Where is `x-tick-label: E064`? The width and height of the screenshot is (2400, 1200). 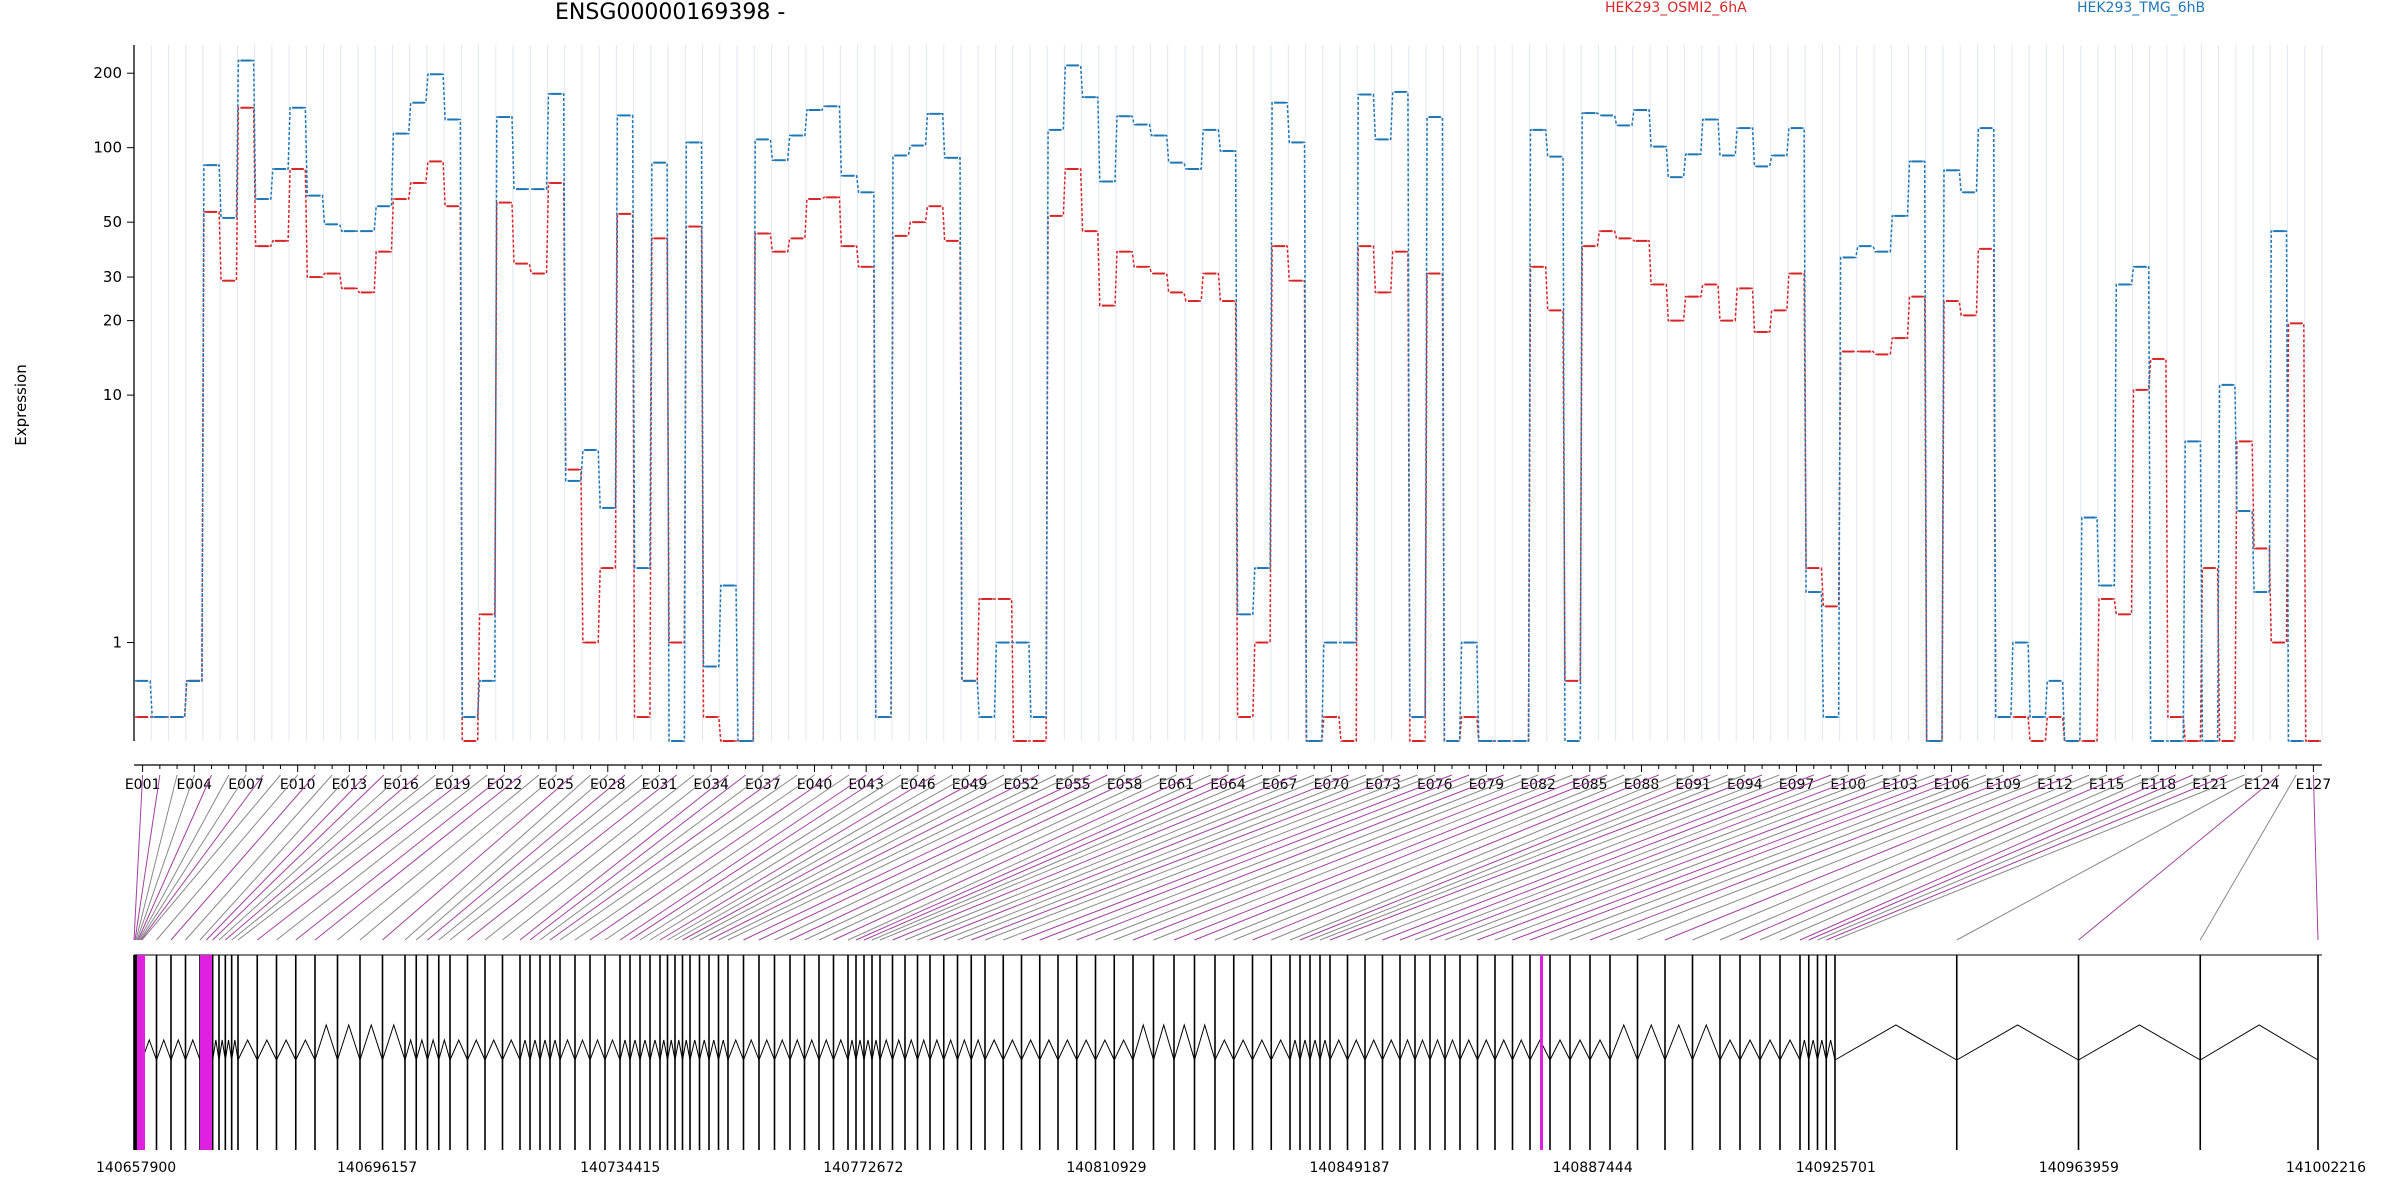 x-tick-label: E064 is located at coordinates (1228, 785).